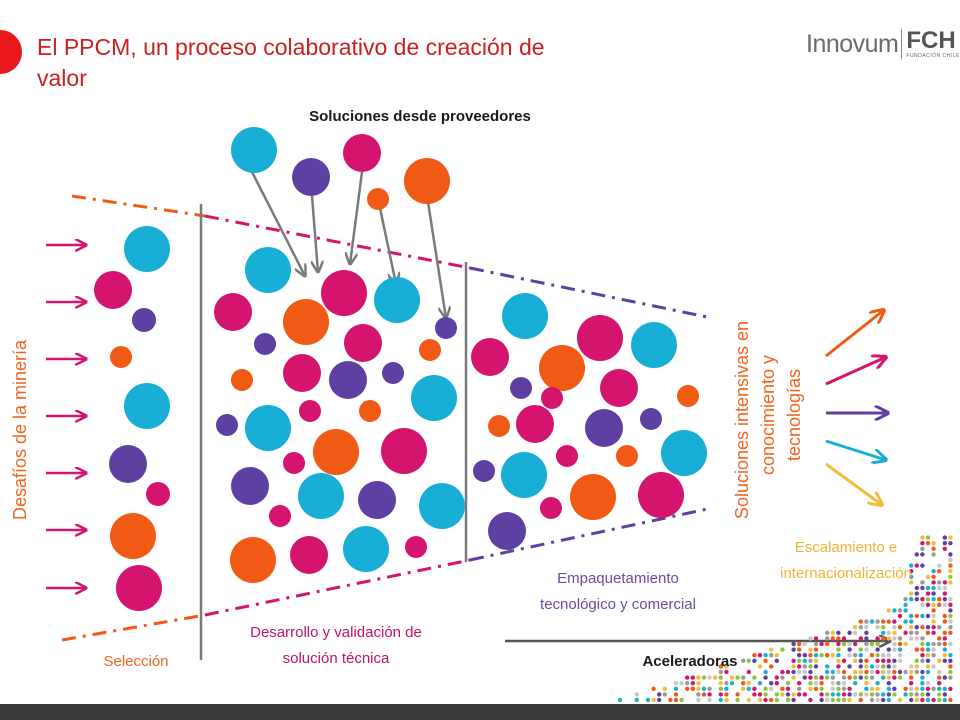 The height and width of the screenshot is (720, 960). Describe the element at coordinates (589, 421) in the screenshot. I see `packaging-bubbles` at that location.